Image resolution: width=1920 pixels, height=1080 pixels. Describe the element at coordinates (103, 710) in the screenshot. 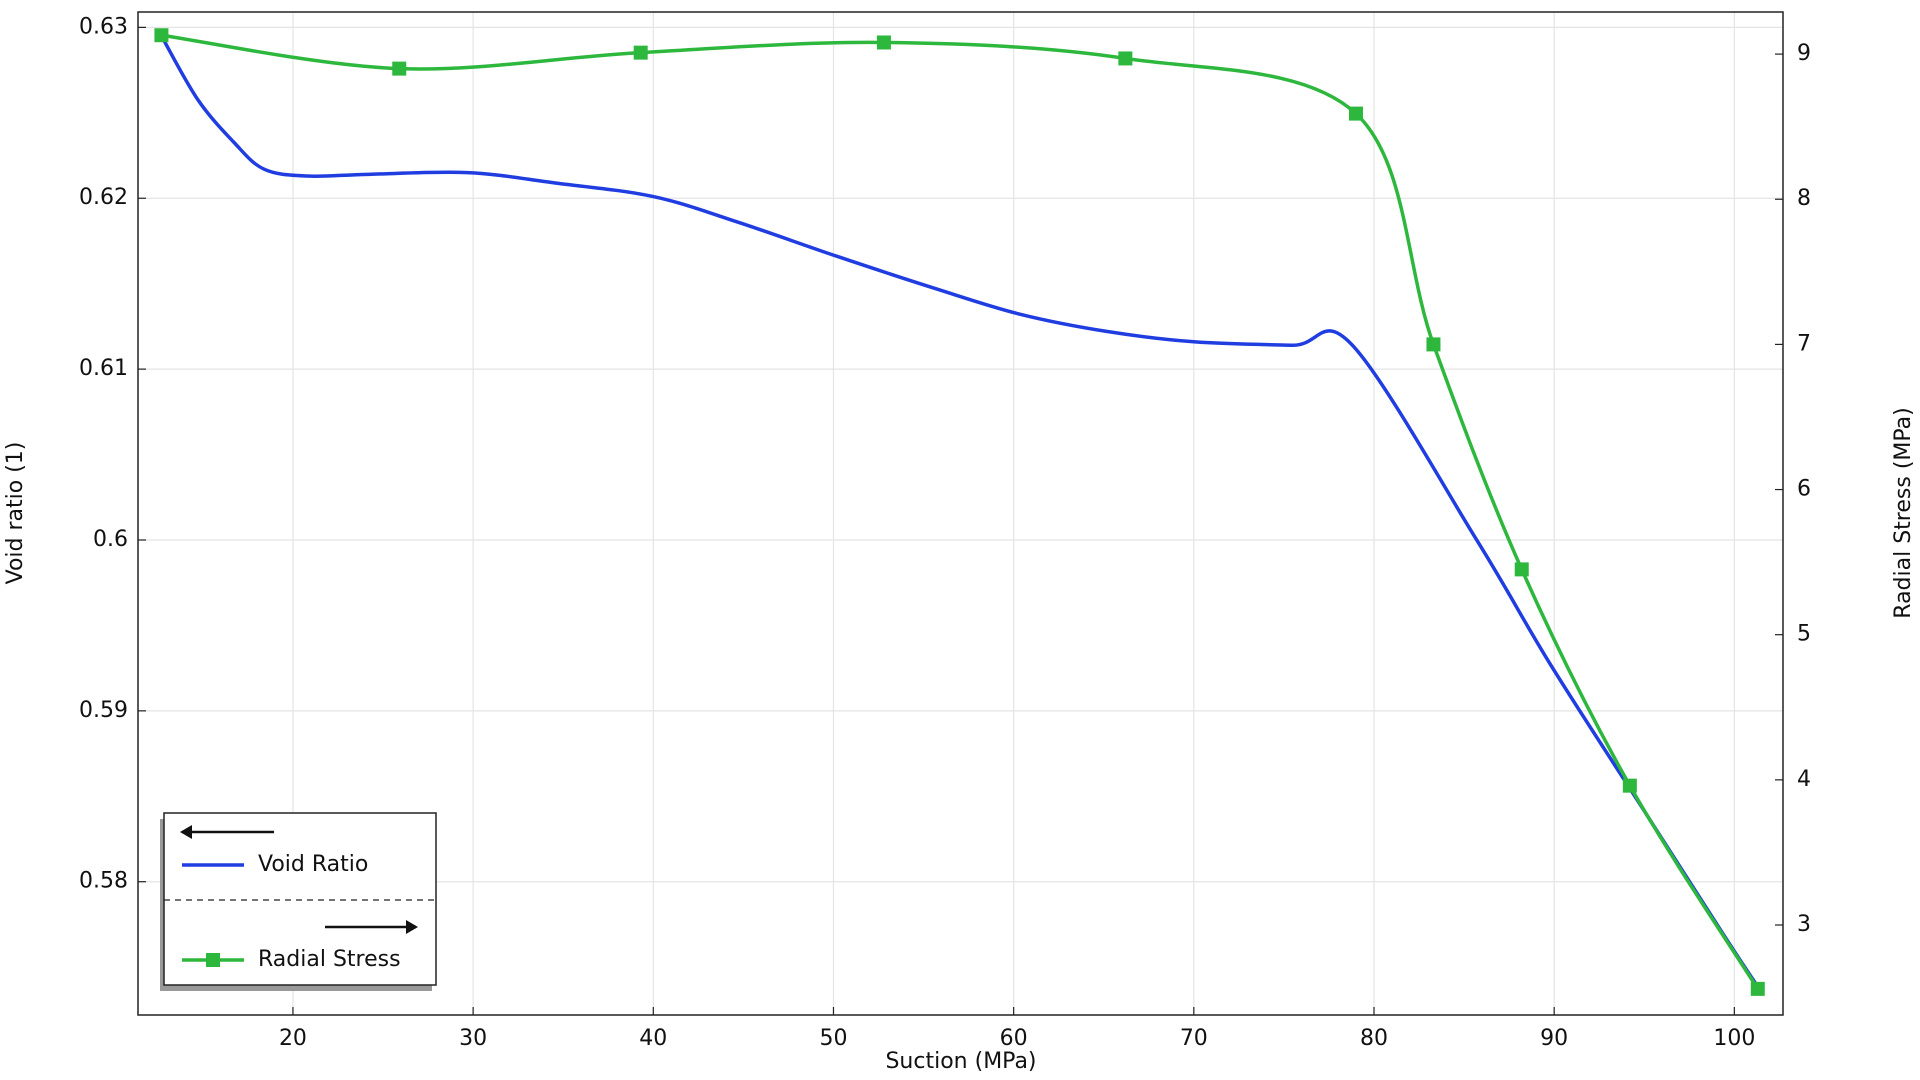

I see `y-tick-label: 0.59` at that location.